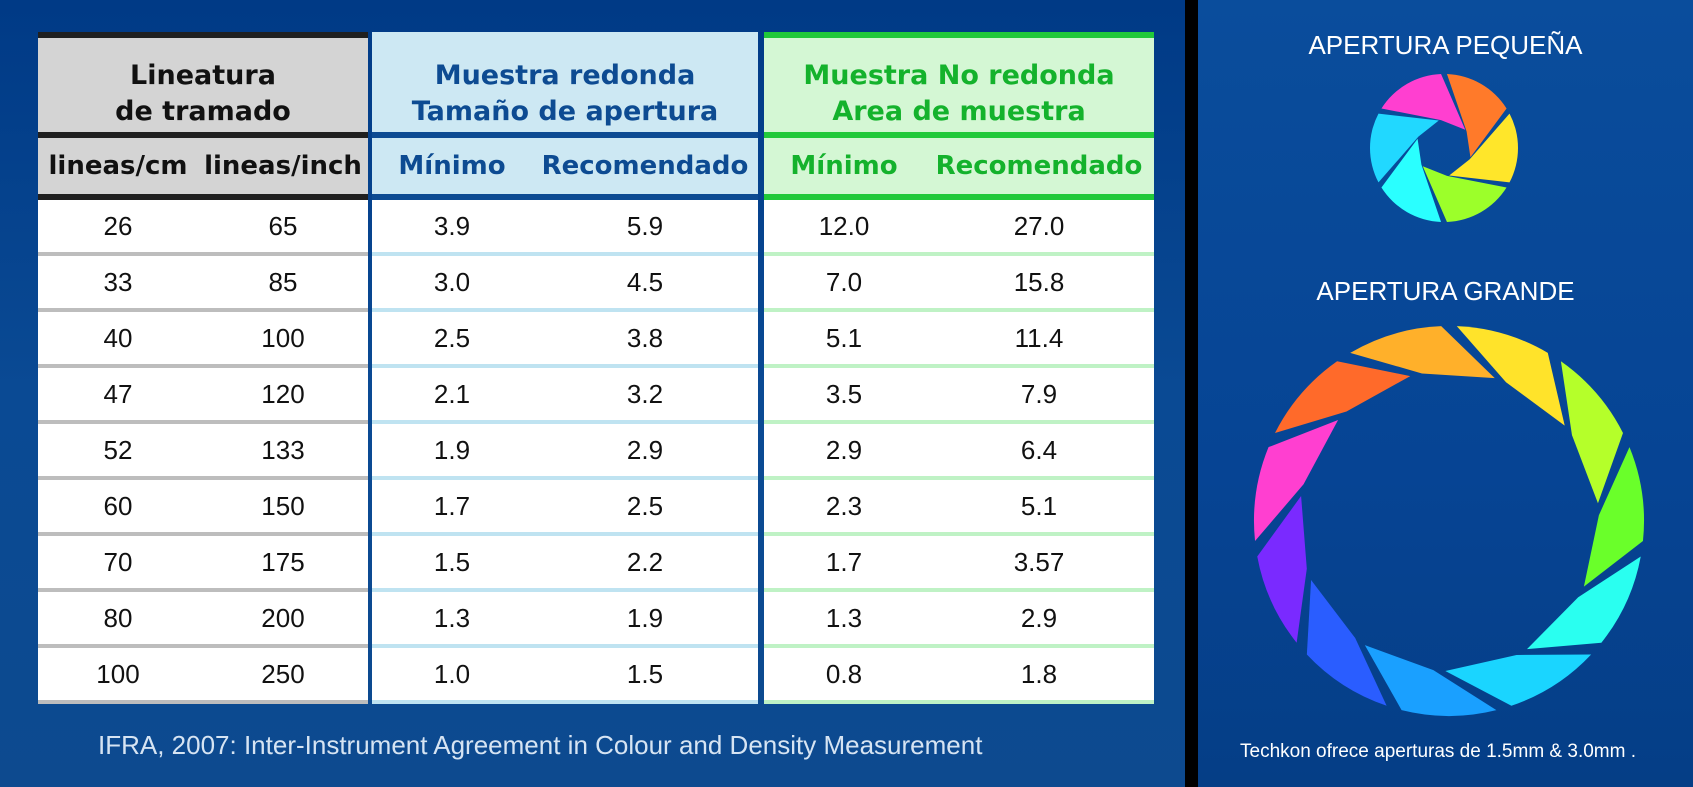  Describe the element at coordinates (565, 228) in the screenshot. I see `table-row: 3.9 5.9` at that location.